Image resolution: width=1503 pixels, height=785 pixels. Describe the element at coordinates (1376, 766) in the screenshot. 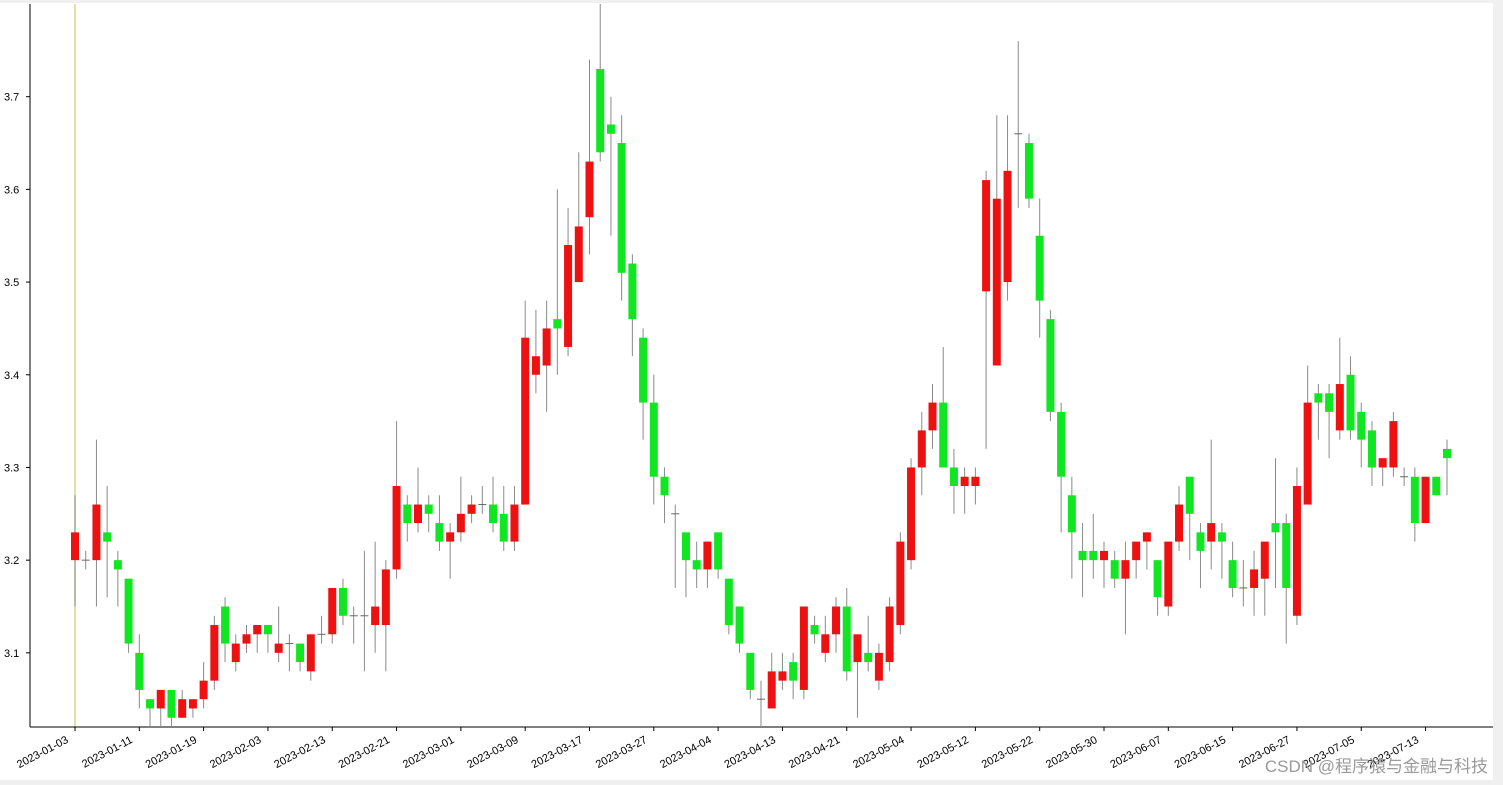

I see `watermark: CSDN @程序猿与金融与科技` at that location.